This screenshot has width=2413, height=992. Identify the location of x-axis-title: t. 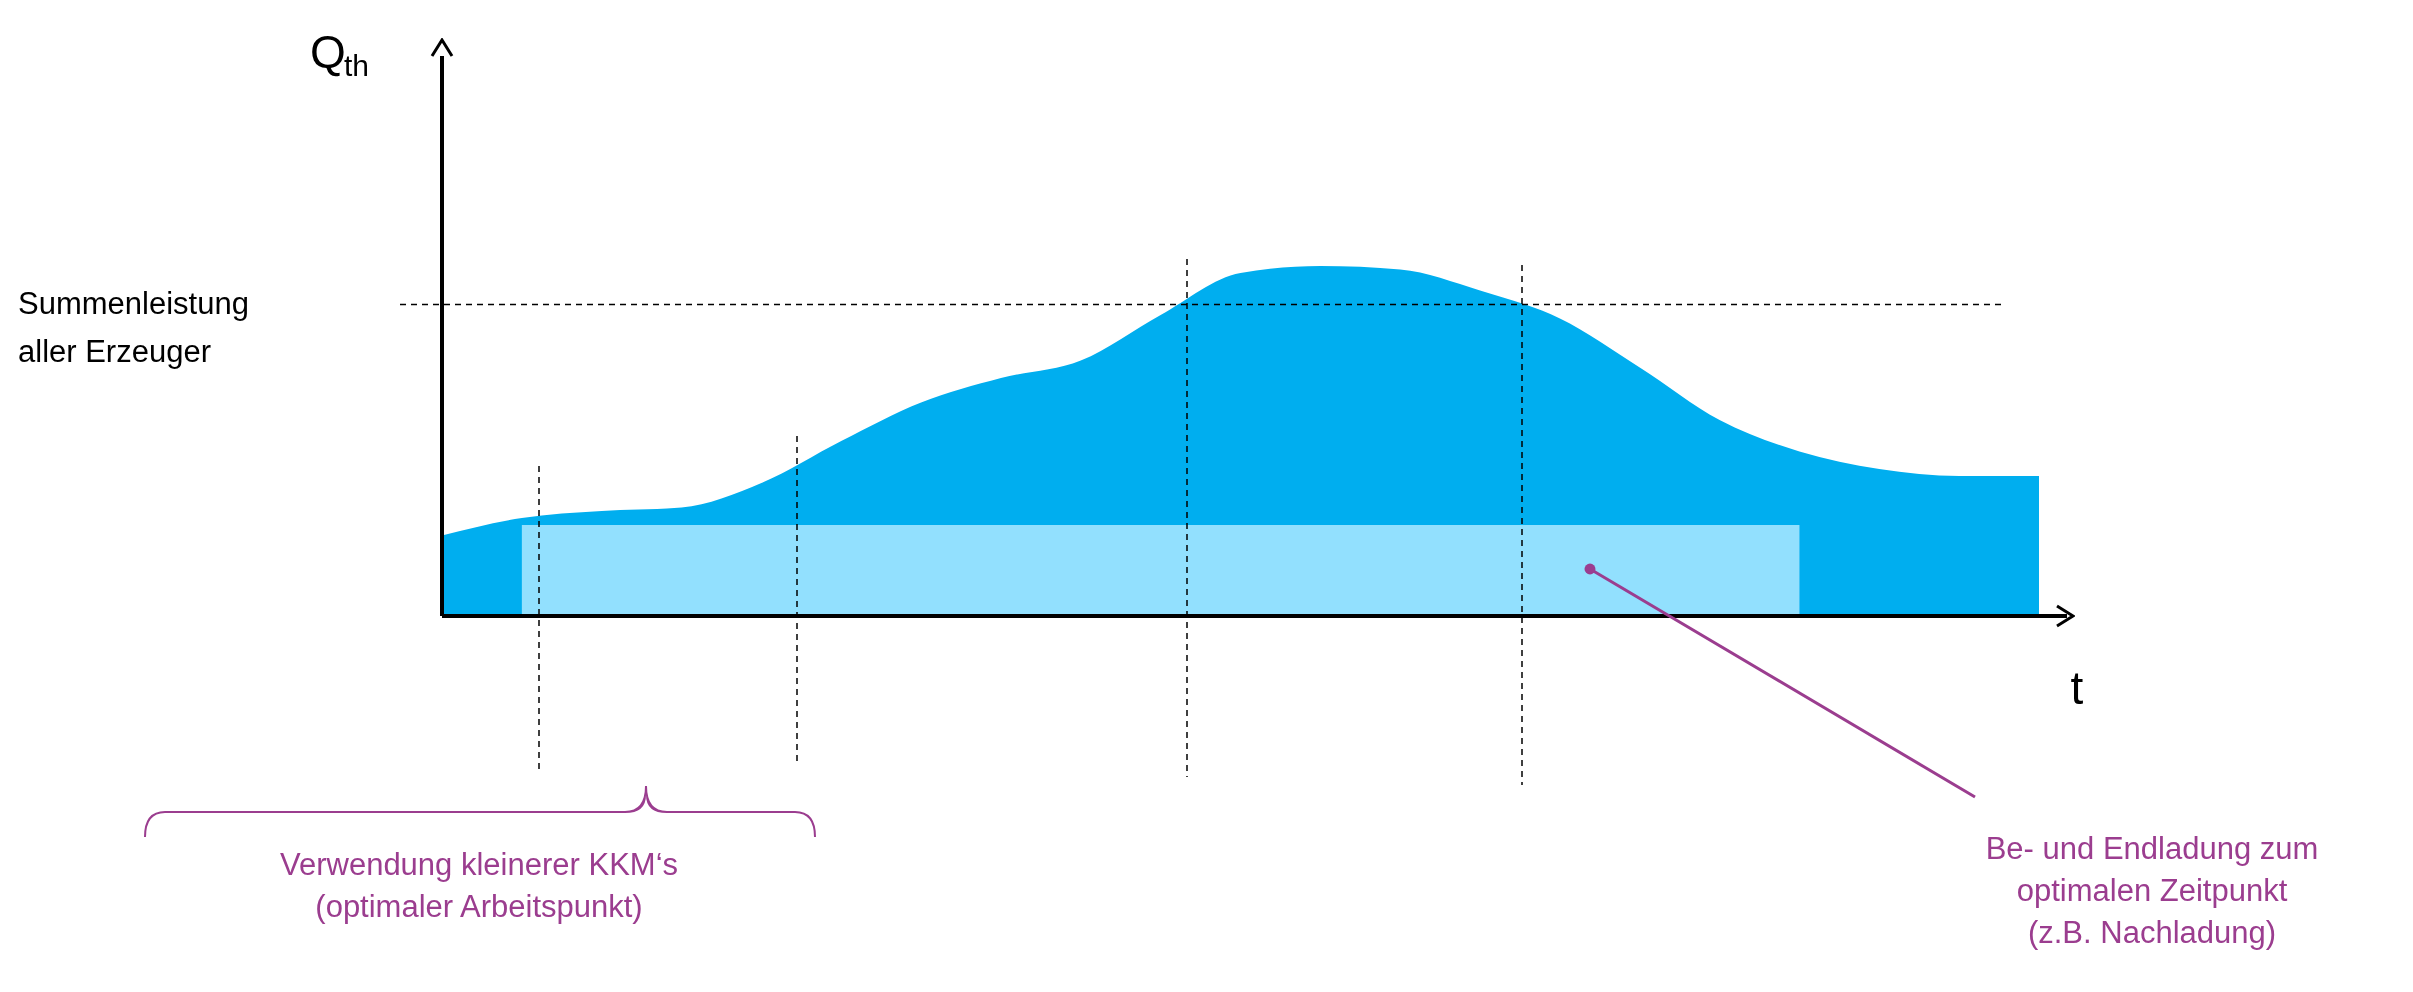
(2077, 688).